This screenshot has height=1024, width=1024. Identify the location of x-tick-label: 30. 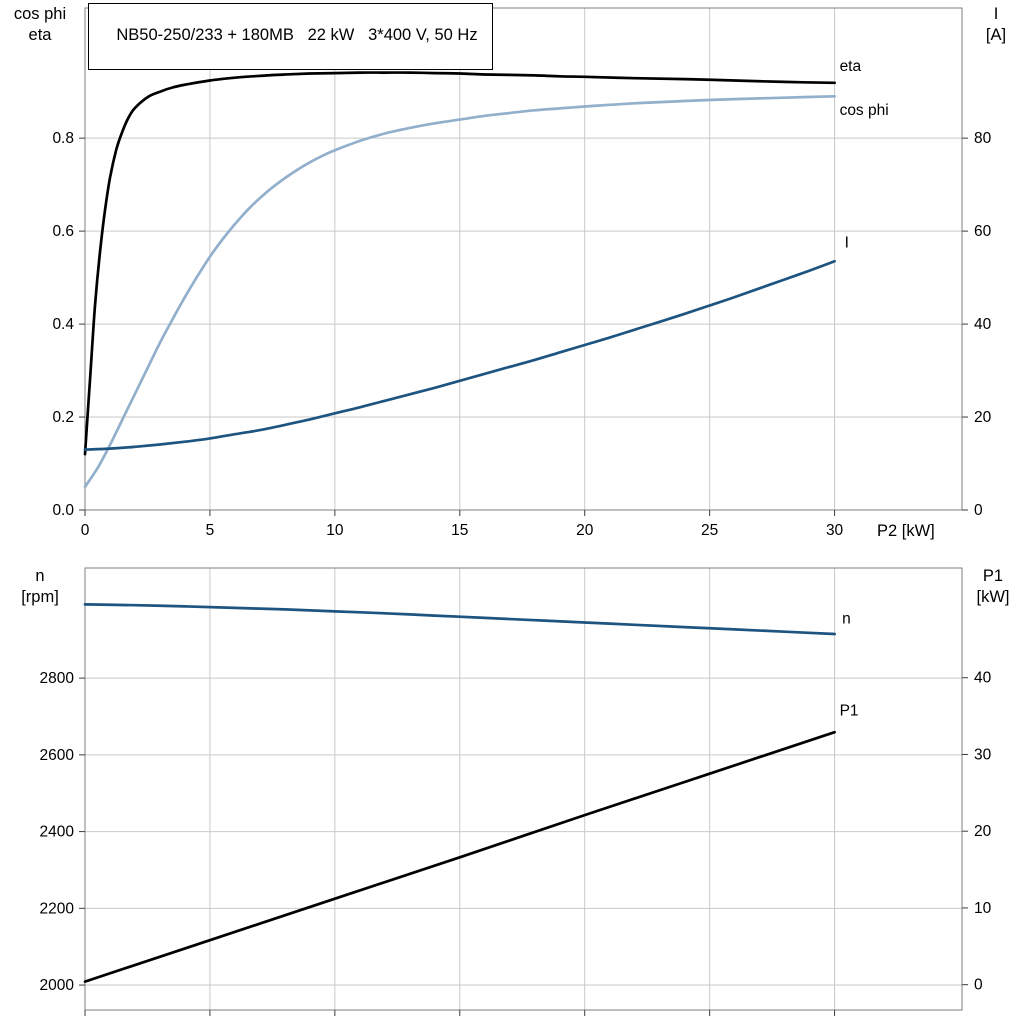
(835, 530).